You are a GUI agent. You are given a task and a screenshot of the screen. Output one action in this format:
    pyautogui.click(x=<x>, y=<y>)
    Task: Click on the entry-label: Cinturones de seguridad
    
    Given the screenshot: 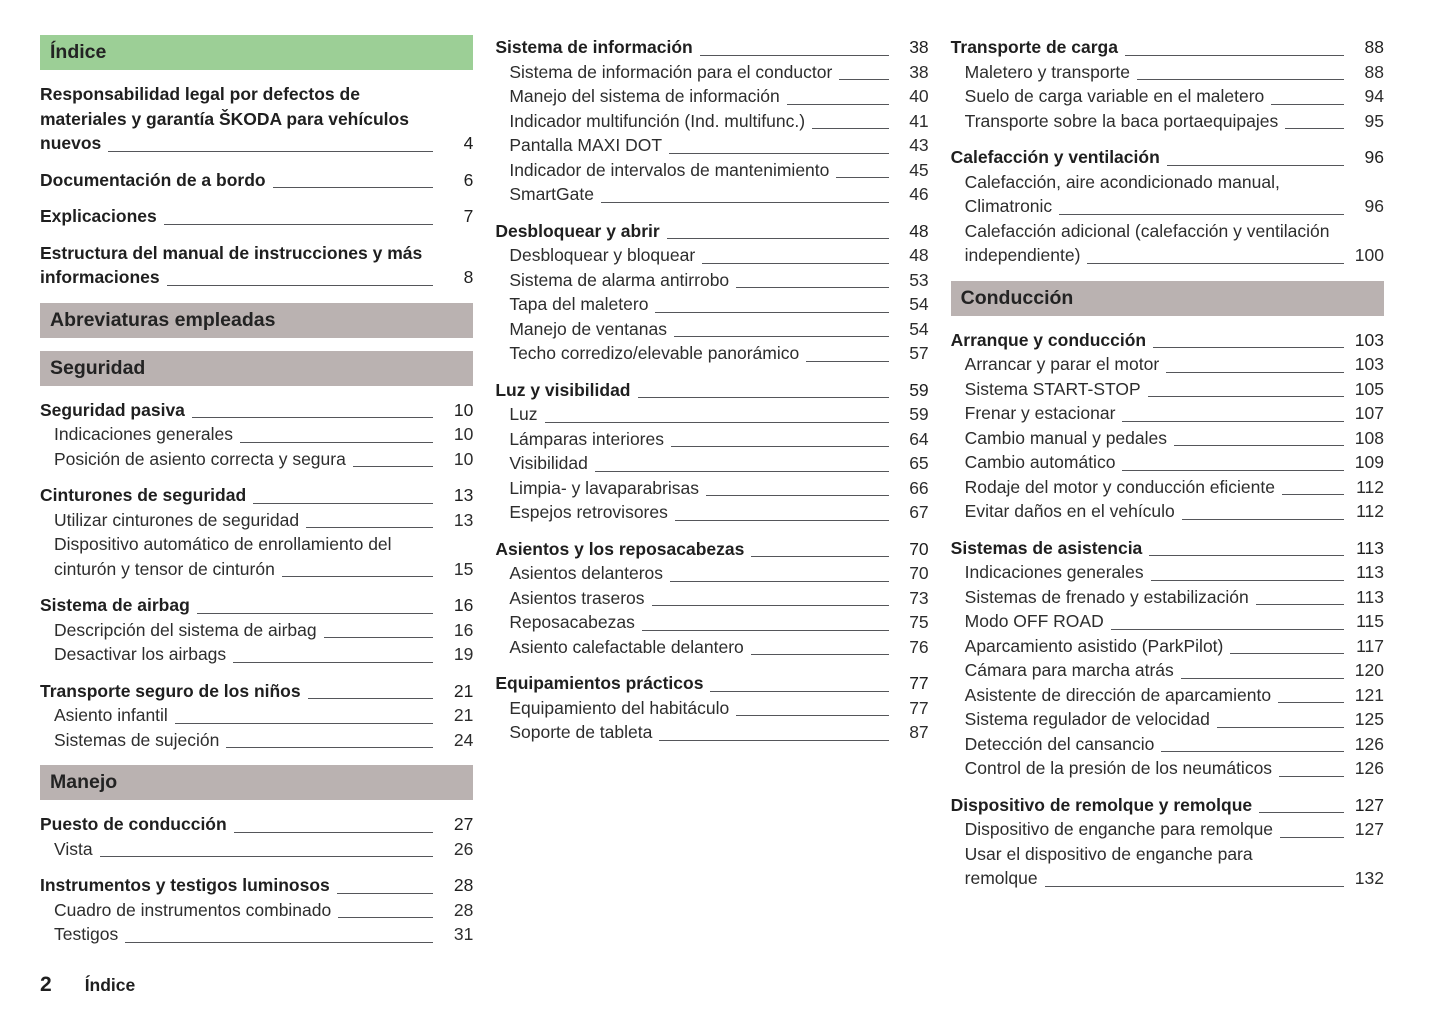 What is the action you would take?
    pyautogui.click(x=143, y=495)
    